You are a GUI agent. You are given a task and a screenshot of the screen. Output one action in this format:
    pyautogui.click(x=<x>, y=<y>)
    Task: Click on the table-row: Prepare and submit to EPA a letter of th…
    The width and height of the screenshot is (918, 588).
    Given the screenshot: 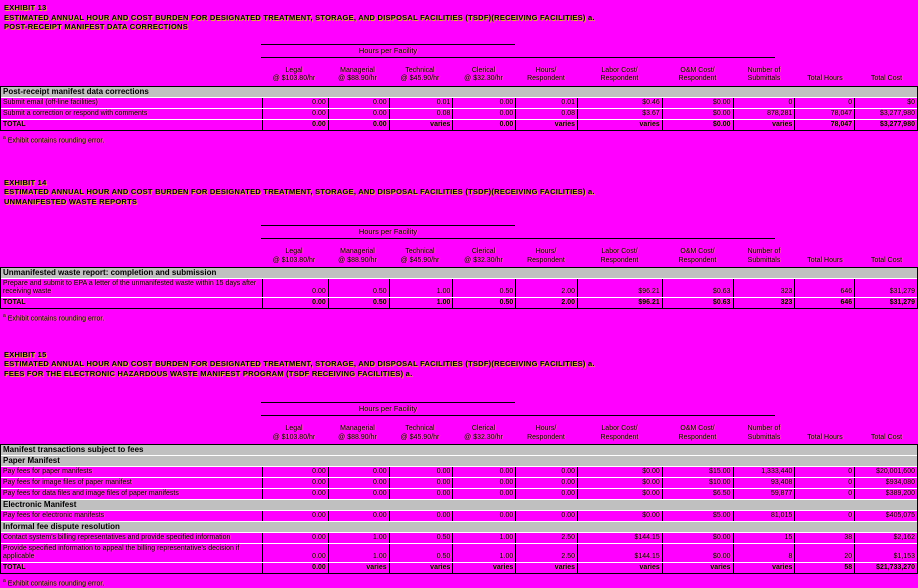 What is the action you would take?
    pyautogui.click(x=459, y=288)
    